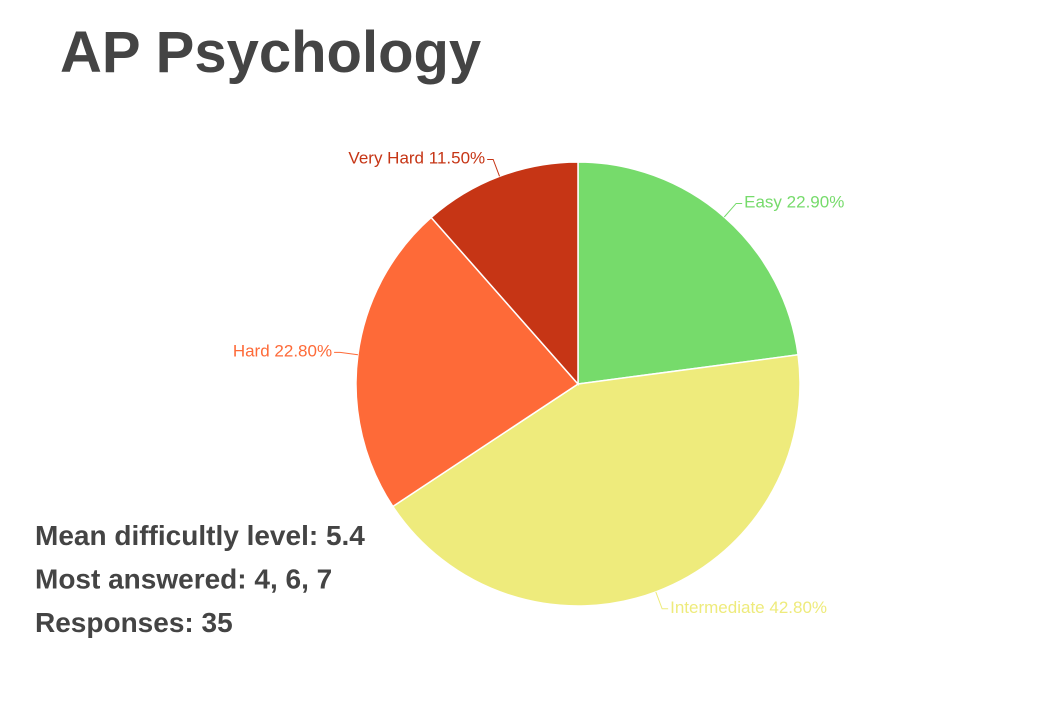  I want to click on data-label: Very Hard 11.50%, so click(416, 158).